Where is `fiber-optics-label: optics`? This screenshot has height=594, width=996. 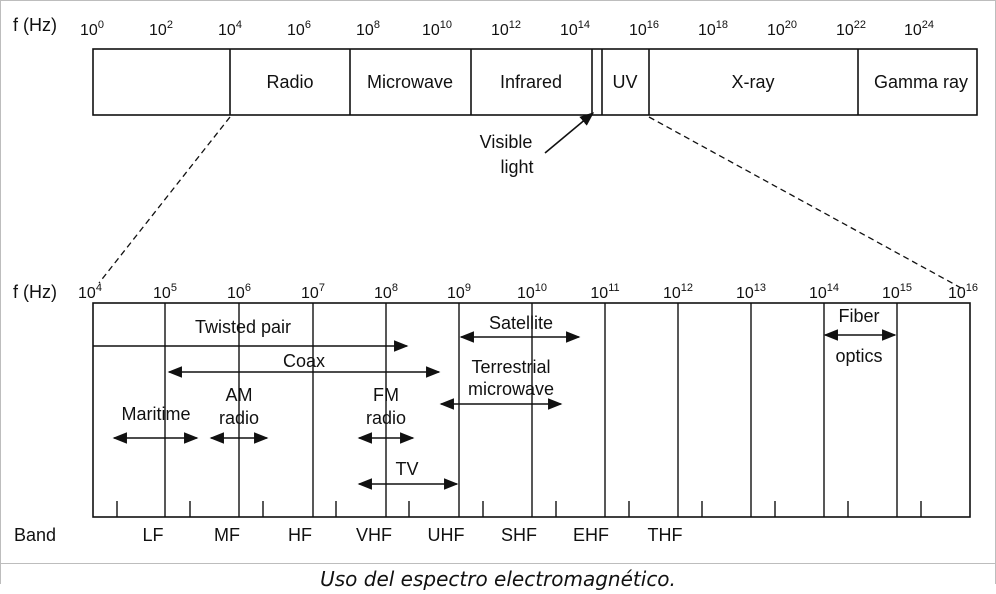 fiber-optics-label: optics is located at coordinates (858, 356).